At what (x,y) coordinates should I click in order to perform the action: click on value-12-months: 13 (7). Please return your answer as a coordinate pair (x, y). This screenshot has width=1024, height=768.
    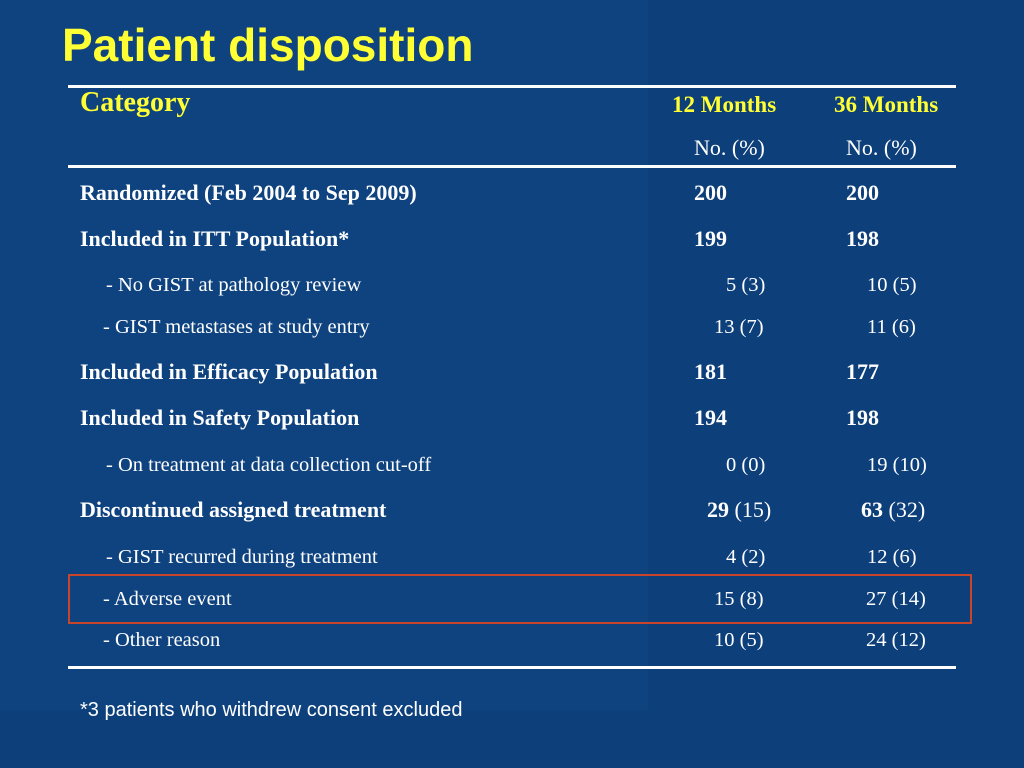
    Looking at the image, I should click on (739, 327).